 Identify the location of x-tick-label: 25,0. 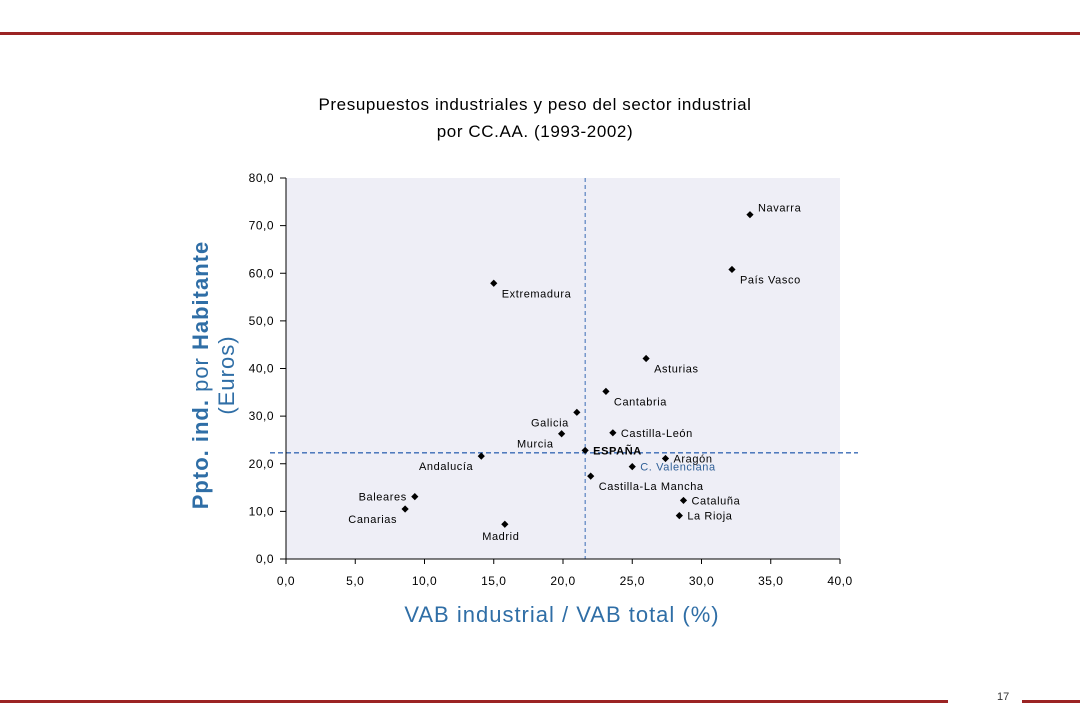
(632, 581).